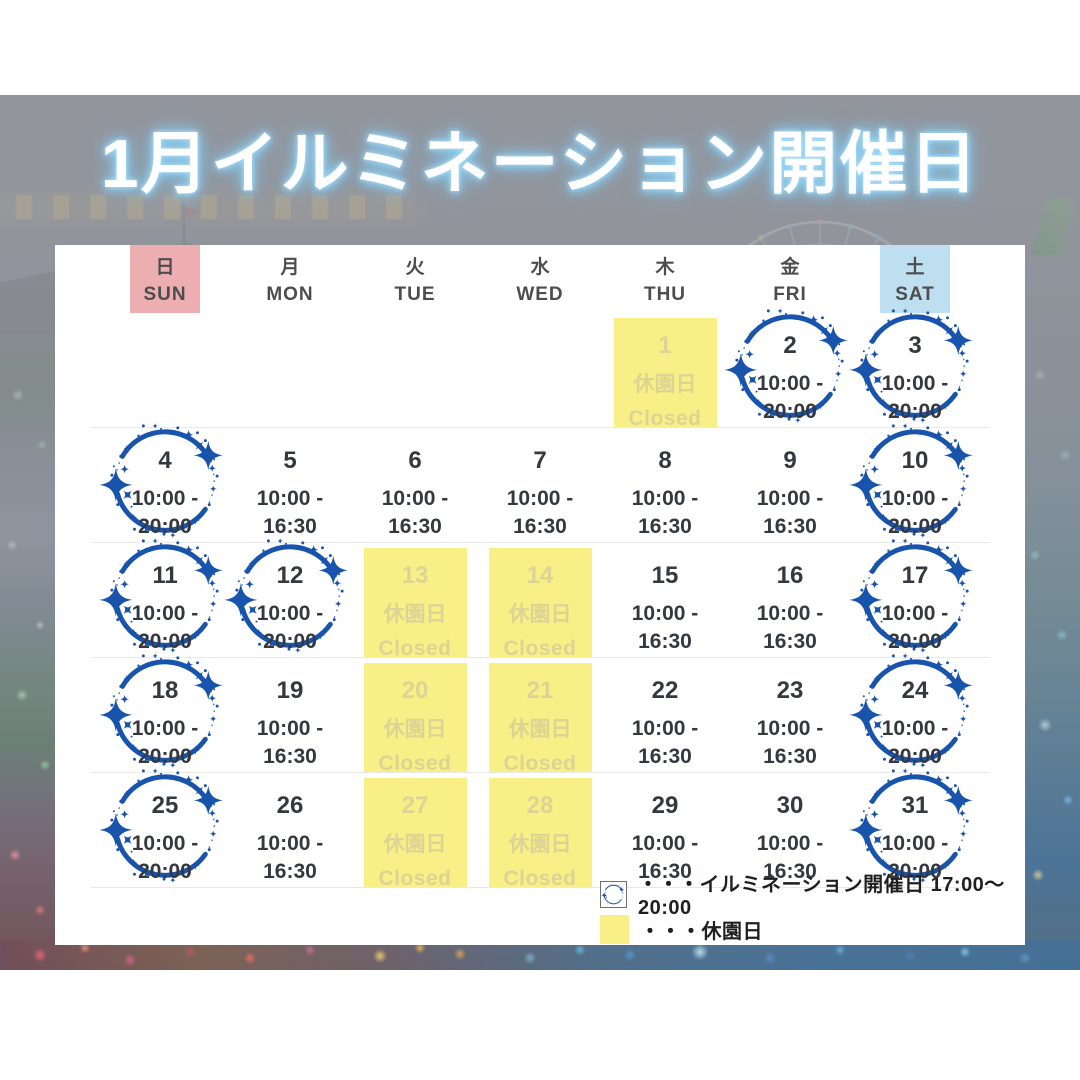  I want to click on calendar-cell-7: 7 10:00 - 16:30, so click(540, 485).